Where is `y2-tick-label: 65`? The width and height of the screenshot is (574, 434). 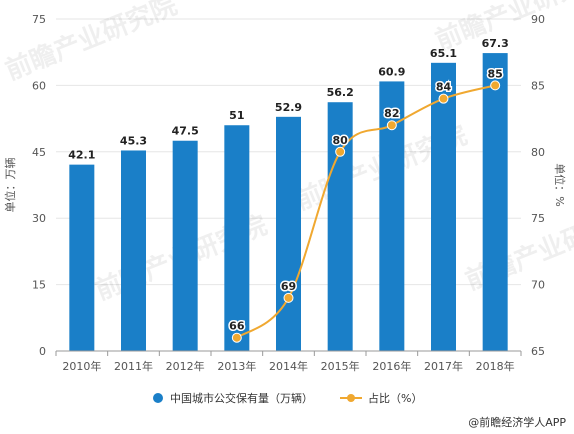 y2-tick-label: 65 is located at coordinates (538, 351).